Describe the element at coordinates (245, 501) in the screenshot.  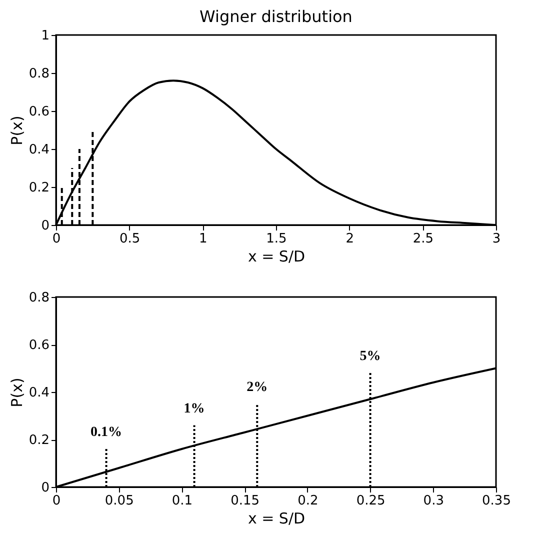
I see `x-tick-label: 0.15` at that location.